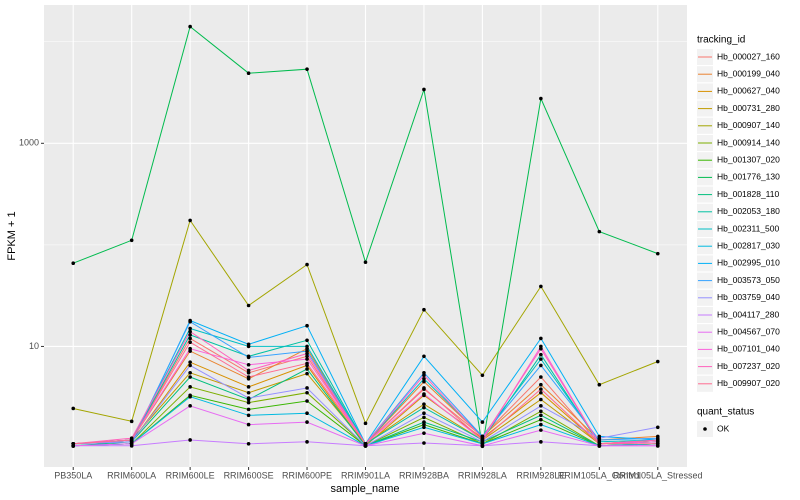  I want to click on y-tick-label: 1000, so click(29, 143).